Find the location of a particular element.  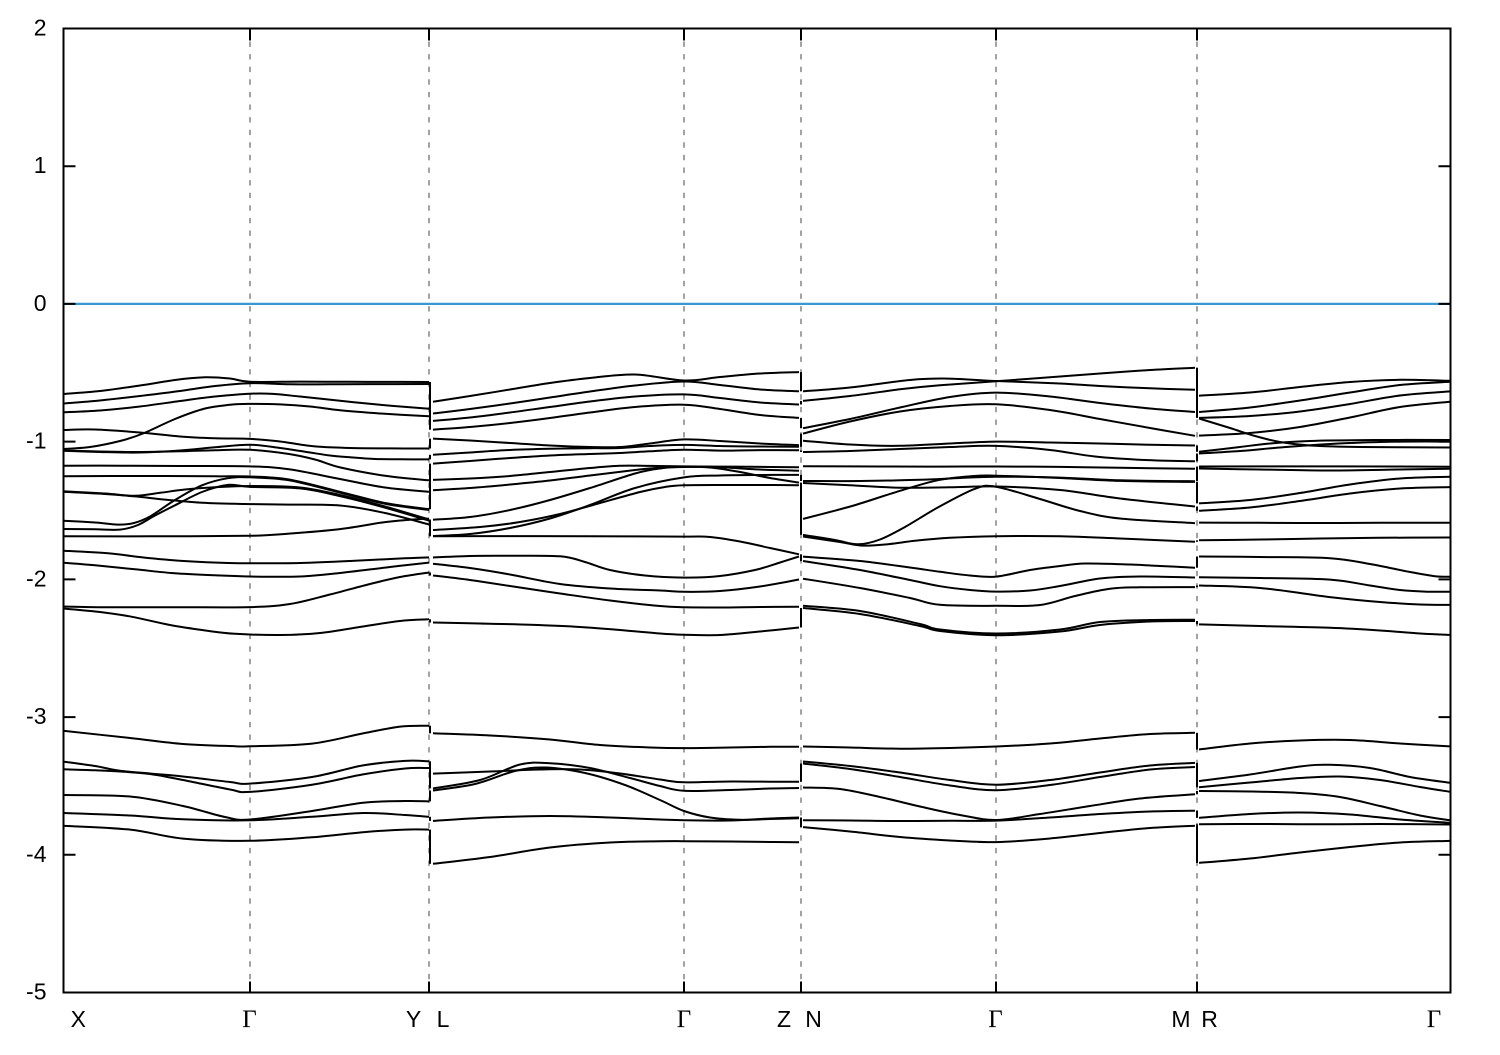

svg-text: N is located at coordinates (813, 1019).